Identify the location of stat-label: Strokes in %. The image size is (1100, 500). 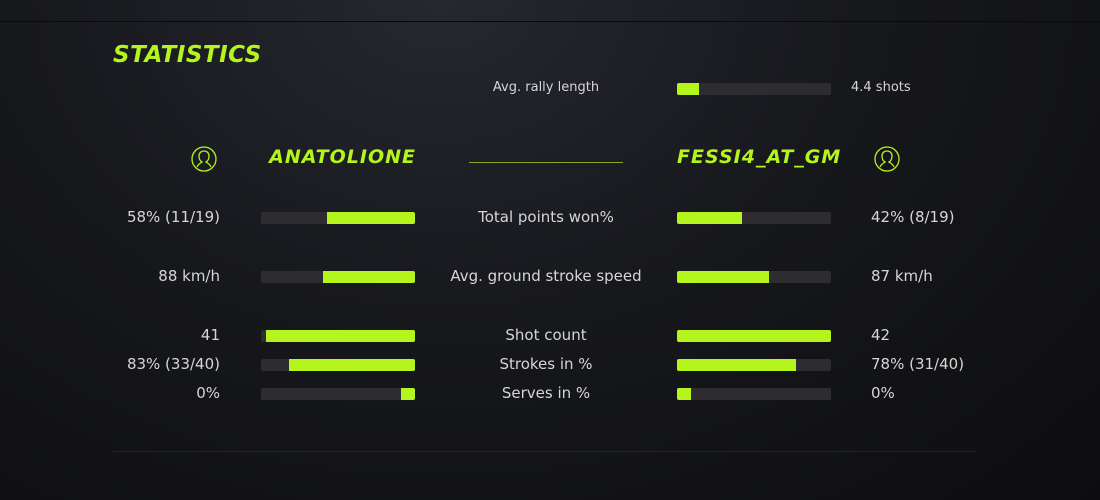
(546, 364).